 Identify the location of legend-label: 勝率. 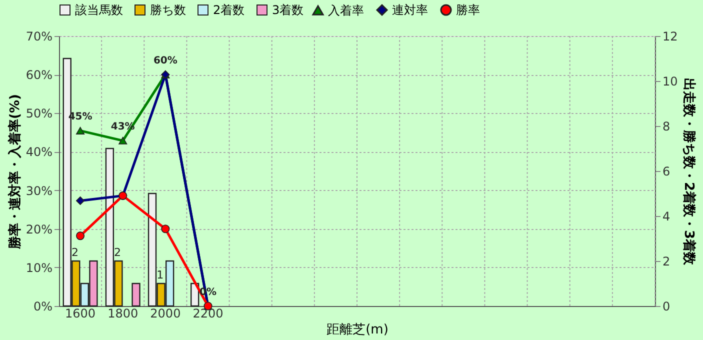
(468, 10).